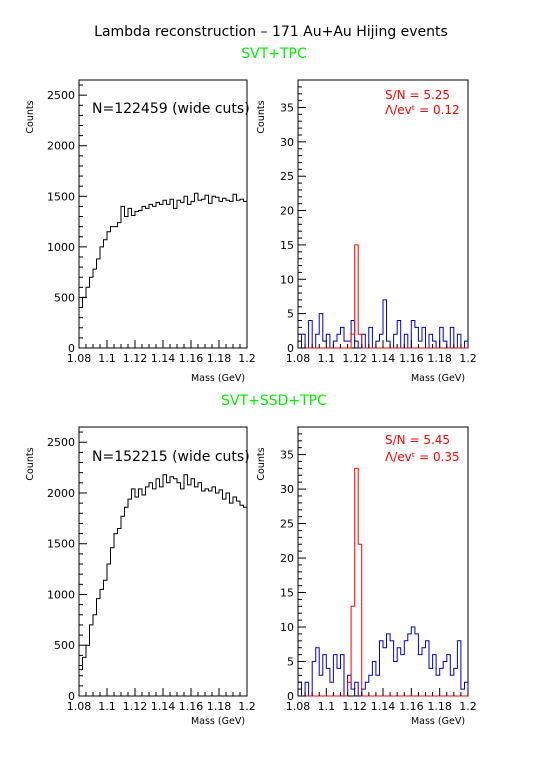  Describe the element at coordinates (274, 401) in the screenshot. I see `section-label-svt-ssd-tpc: SVT+SSD+TPC` at that location.